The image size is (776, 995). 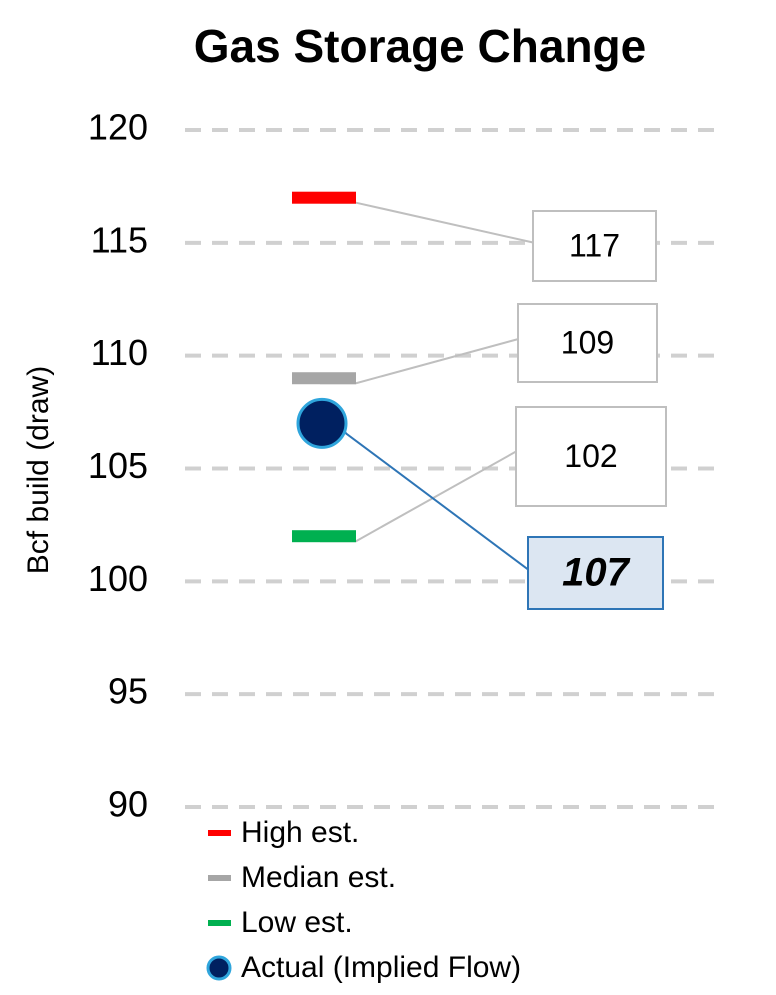 I want to click on data-label: 102, so click(x=590, y=456).